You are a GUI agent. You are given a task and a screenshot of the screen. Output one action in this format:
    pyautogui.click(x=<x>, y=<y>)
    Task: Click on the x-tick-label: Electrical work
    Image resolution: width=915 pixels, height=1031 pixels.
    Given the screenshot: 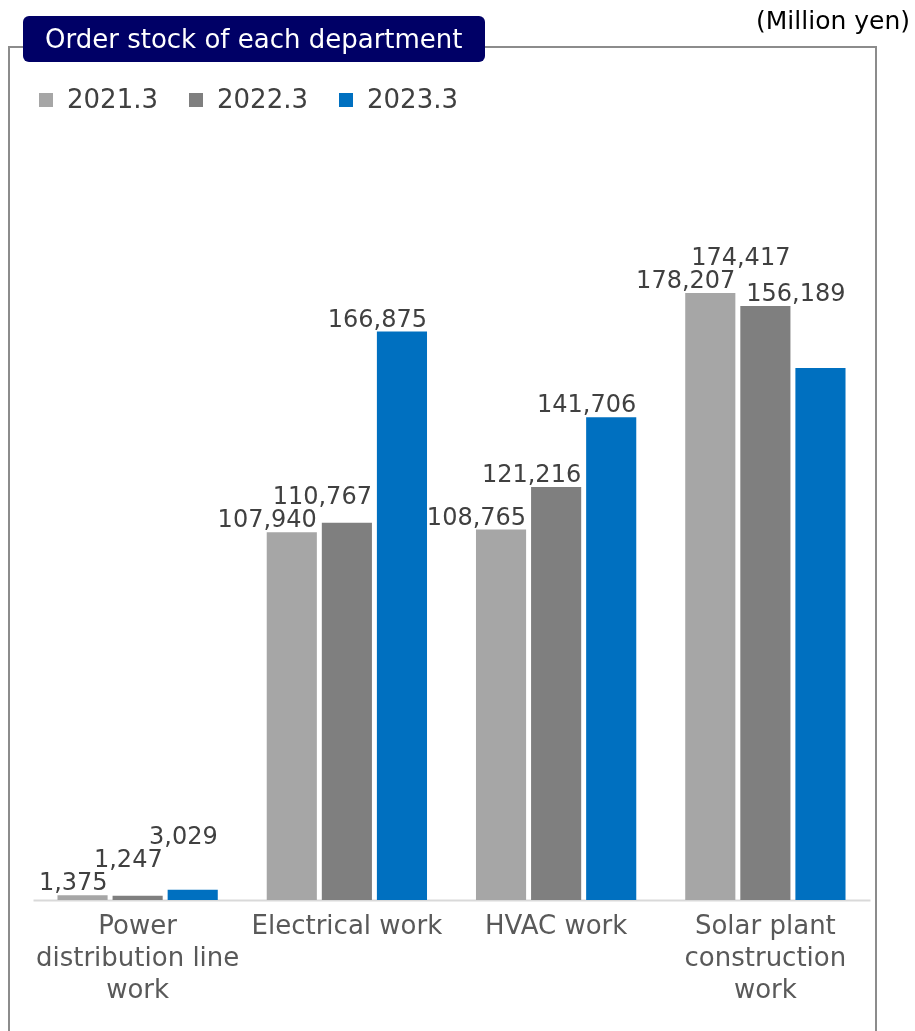 What is the action you would take?
    pyautogui.click(x=347, y=924)
    